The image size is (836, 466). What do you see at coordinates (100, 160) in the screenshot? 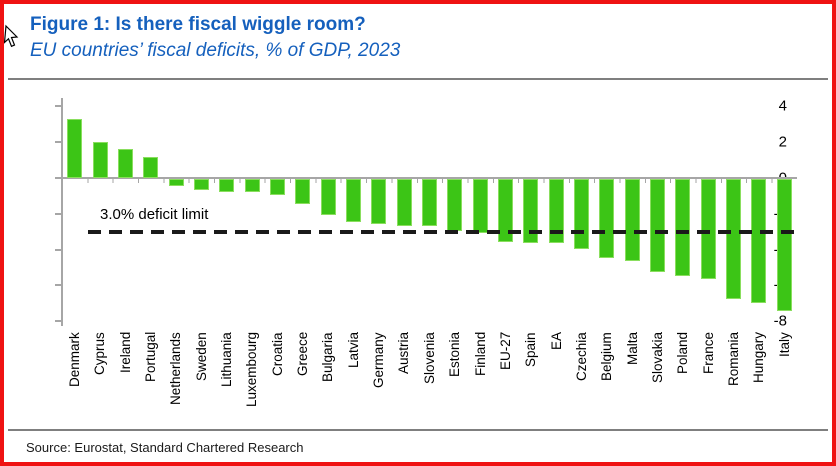
I see `bar-cyprus` at bounding box center [100, 160].